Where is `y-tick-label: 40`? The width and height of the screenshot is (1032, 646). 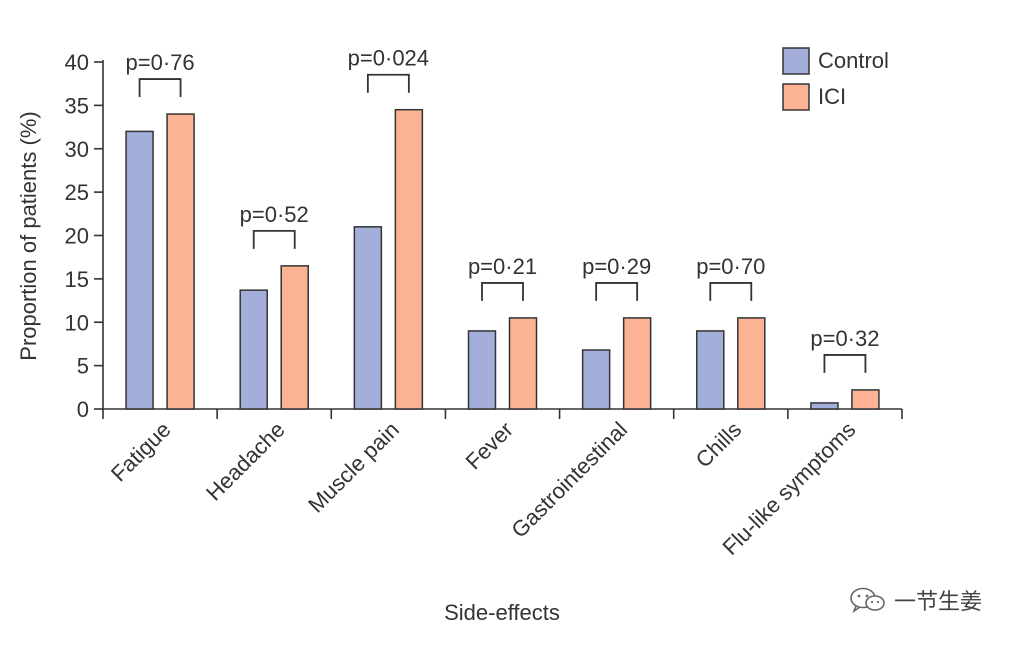 y-tick-label: 40 is located at coordinates (77, 62).